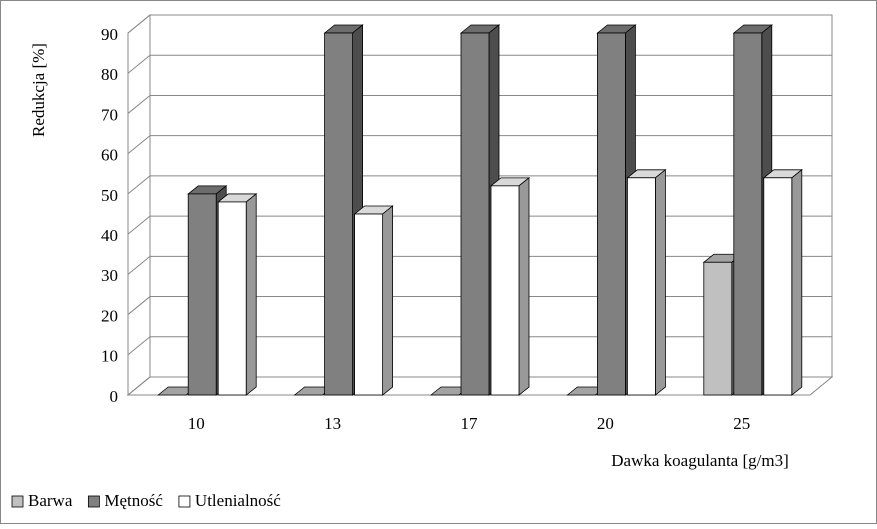 This screenshot has width=877, height=529. Describe the element at coordinates (196, 423) in the screenshot. I see `x-tick-label: 10` at that location.